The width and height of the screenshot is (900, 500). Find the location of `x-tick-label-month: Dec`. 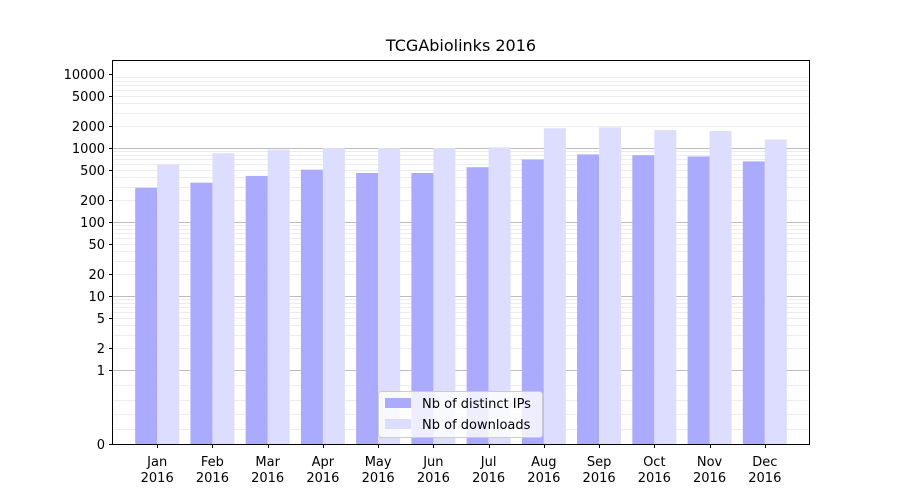

x-tick-label-month: Dec is located at coordinates (764, 462).